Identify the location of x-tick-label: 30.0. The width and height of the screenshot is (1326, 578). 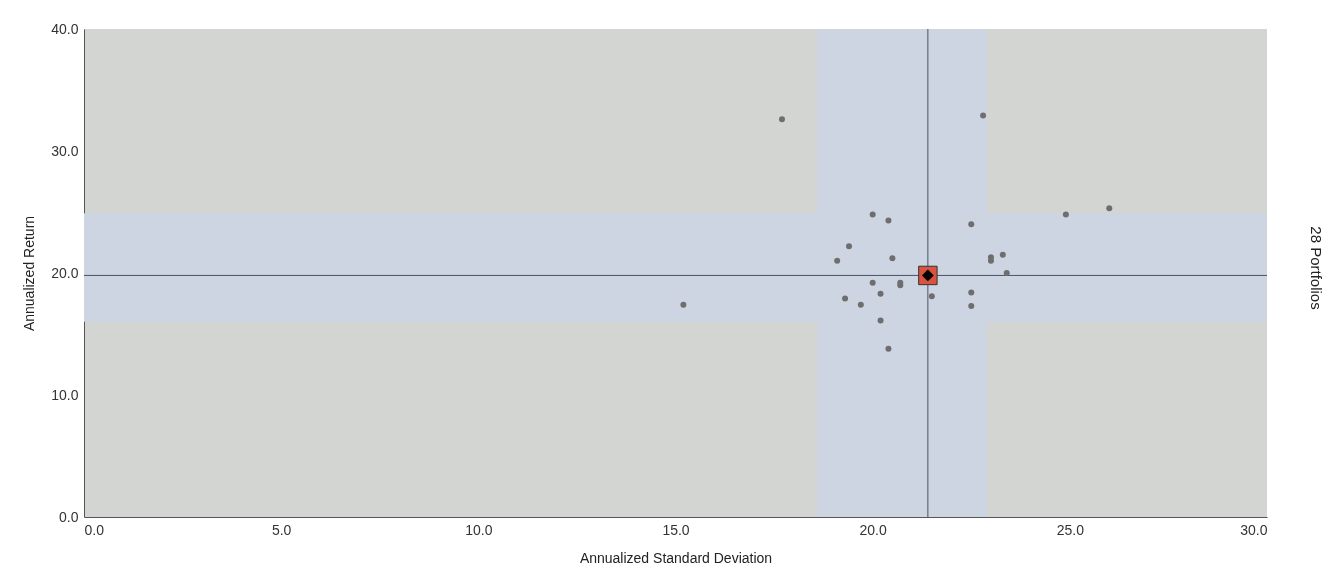
(1254, 529).